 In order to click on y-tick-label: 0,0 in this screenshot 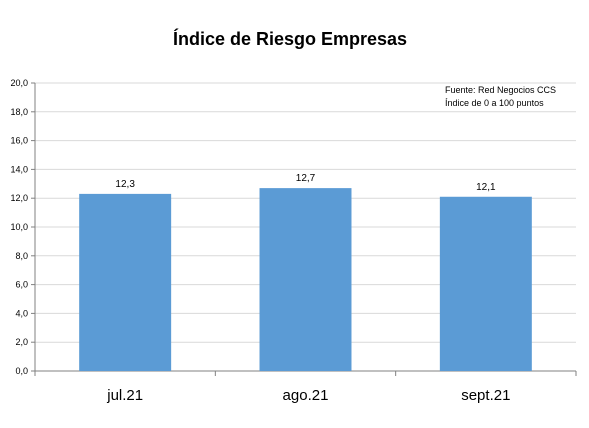, I will do `click(21, 371)`.